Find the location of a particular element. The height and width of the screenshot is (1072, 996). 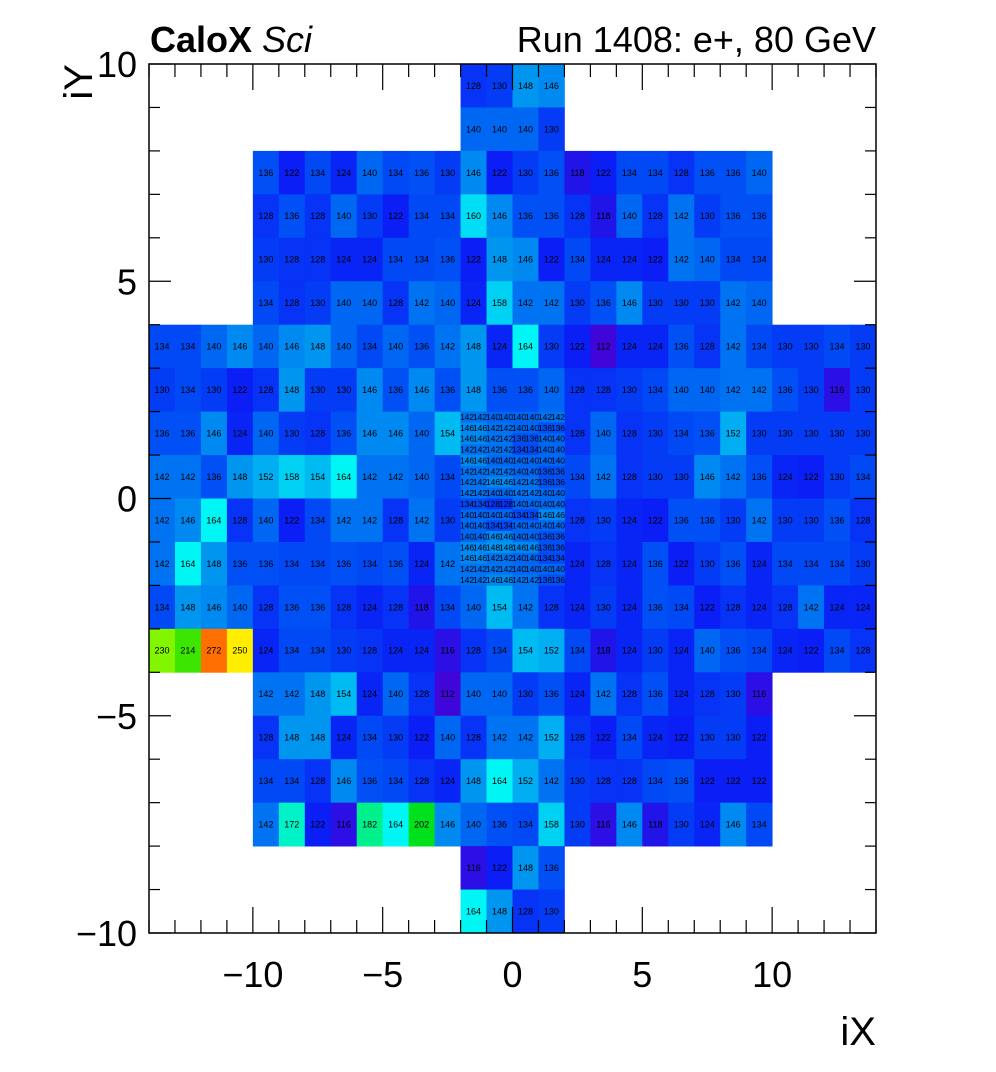

cell-value-label: 116 is located at coordinates (344, 825).